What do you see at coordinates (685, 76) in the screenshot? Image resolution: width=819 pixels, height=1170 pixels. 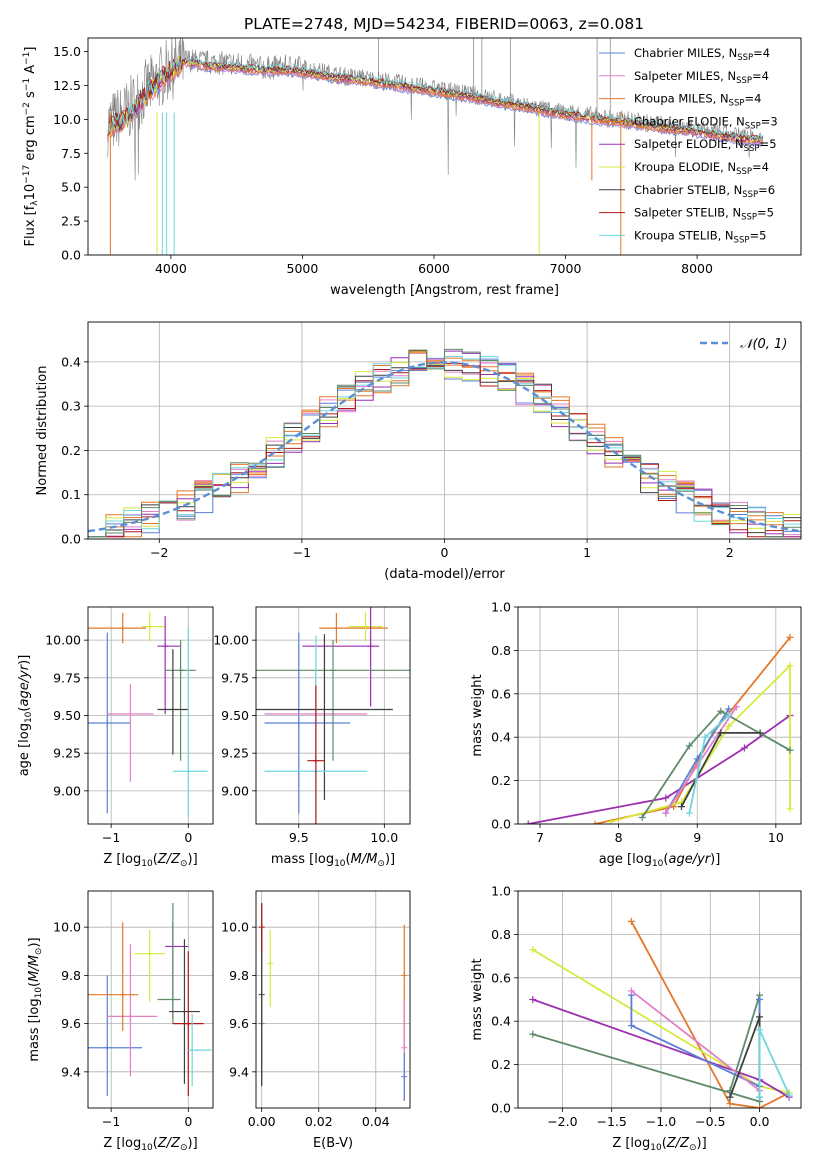 I see `legend-label-main: Salpeter MILES, N` at bounding box center [685, 76].